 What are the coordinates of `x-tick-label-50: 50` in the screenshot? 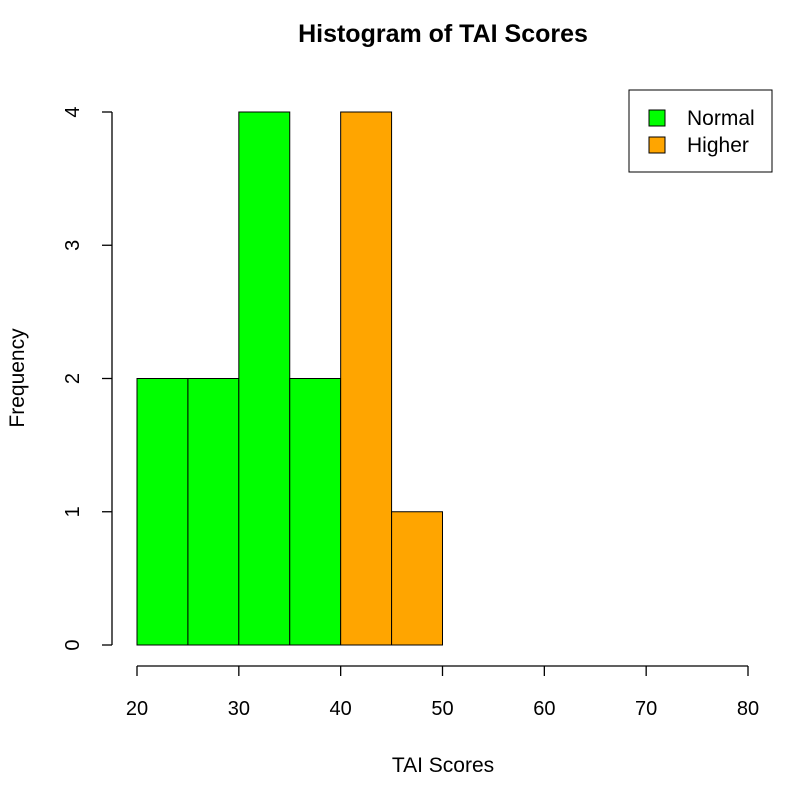 It's located at (442, 709).